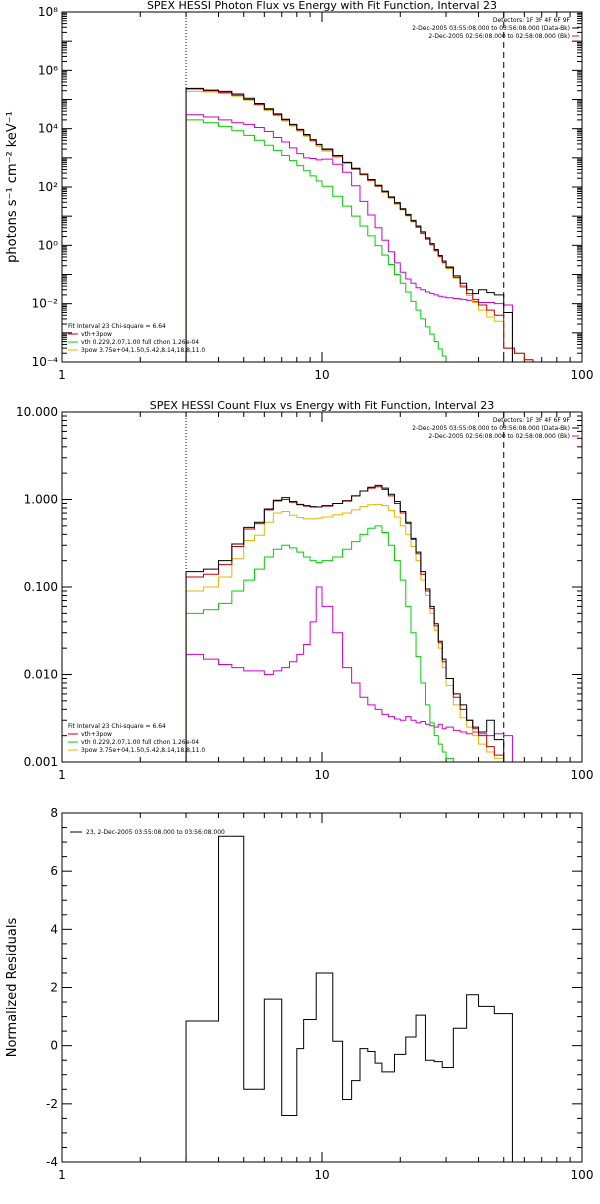 The height and width of the screenshot is (1204, 600). Describe the element at coordinates (52, 1162) in the screenshot. I see `y-tick-label: -4` at that location.